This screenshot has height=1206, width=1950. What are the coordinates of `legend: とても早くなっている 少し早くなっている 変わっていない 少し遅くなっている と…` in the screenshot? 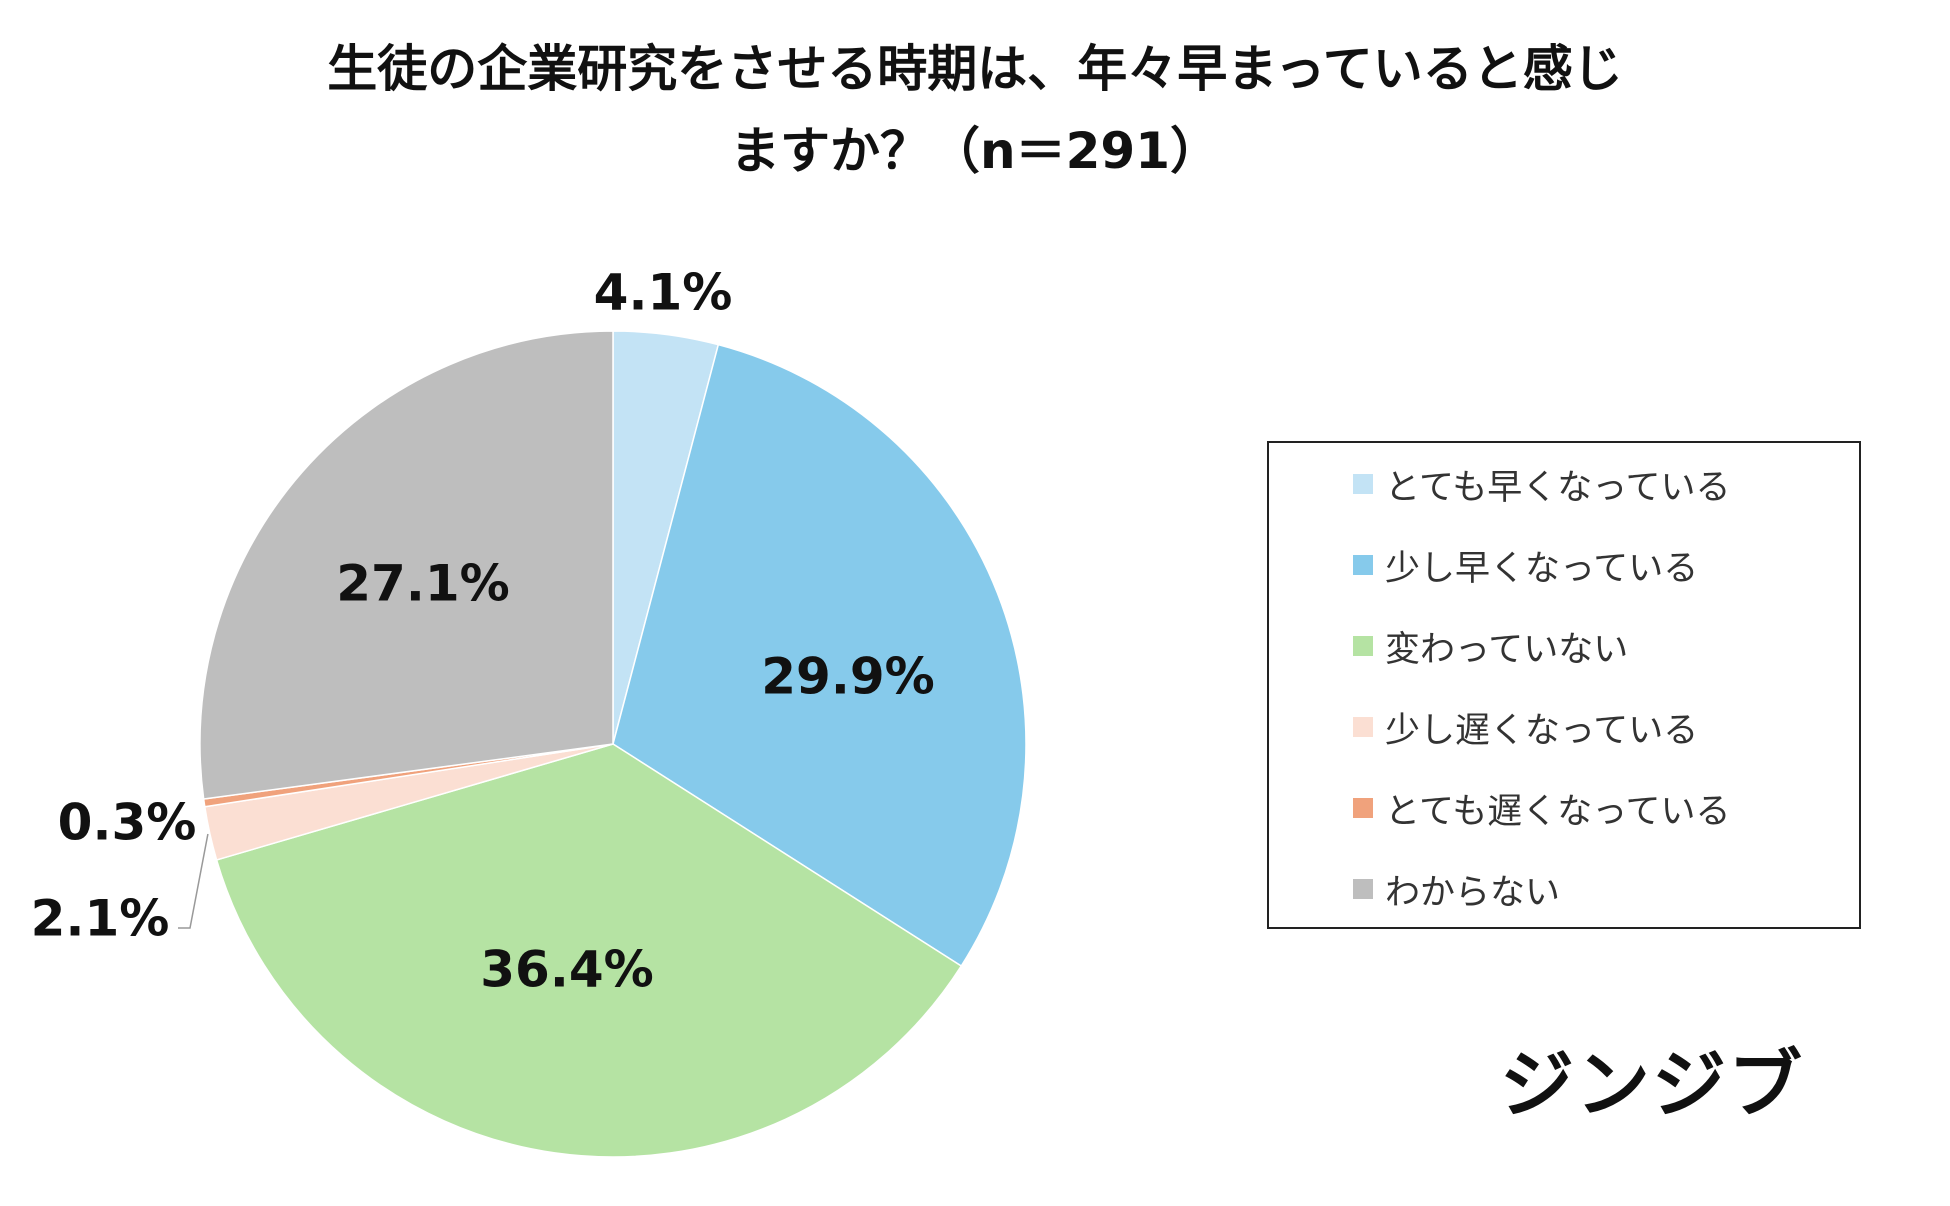 It's located at (1564, 685).